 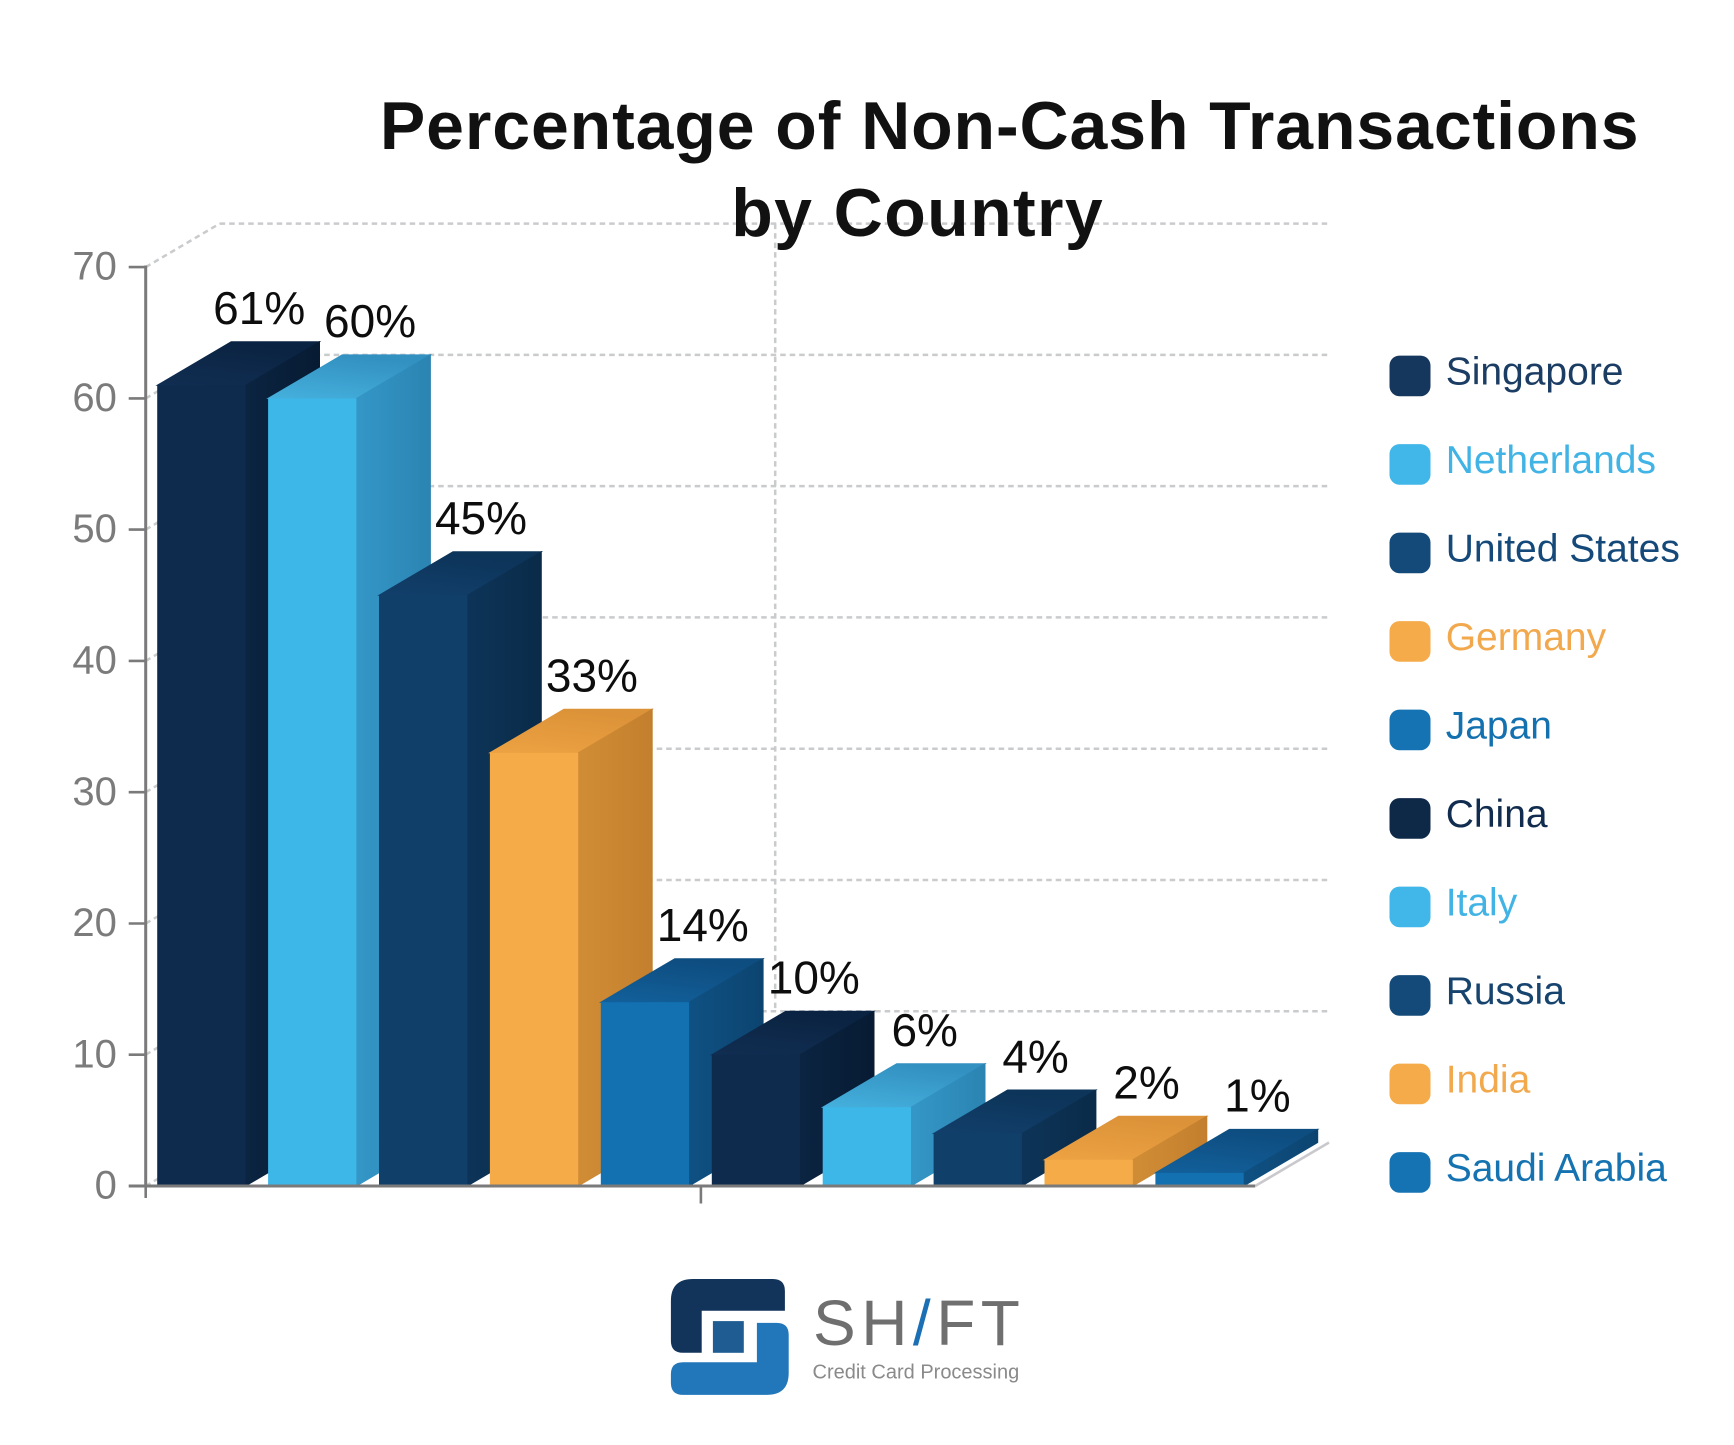 What do you see at coordinates (259, 308) in the screenshot?
I see `svg-text: 61%` at bounding box center [259, 308].